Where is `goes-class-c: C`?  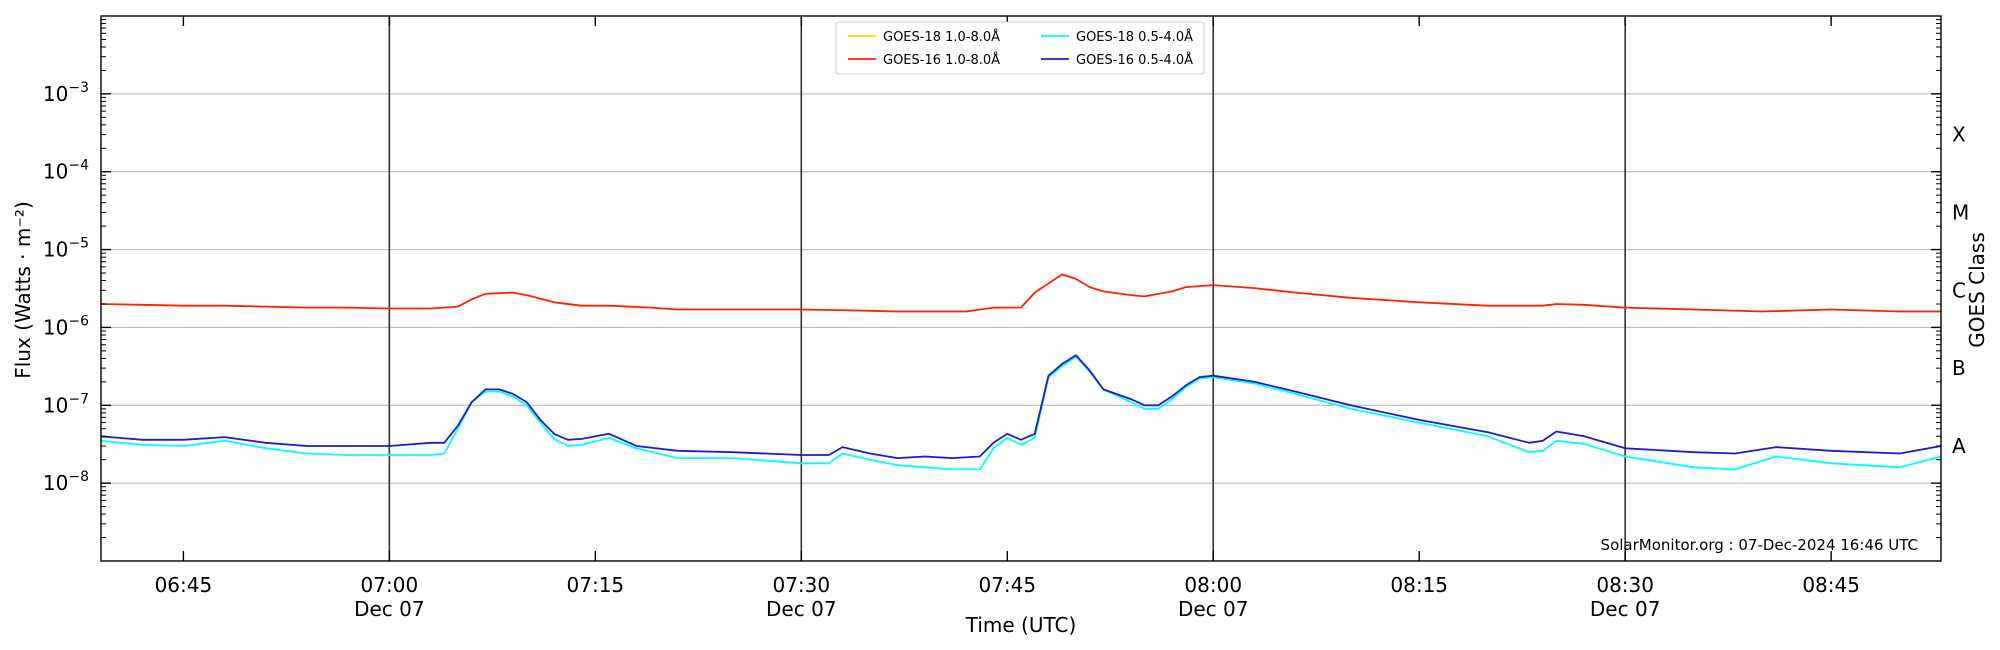
goes-class-c: C is located at coordinates (1959, 290).